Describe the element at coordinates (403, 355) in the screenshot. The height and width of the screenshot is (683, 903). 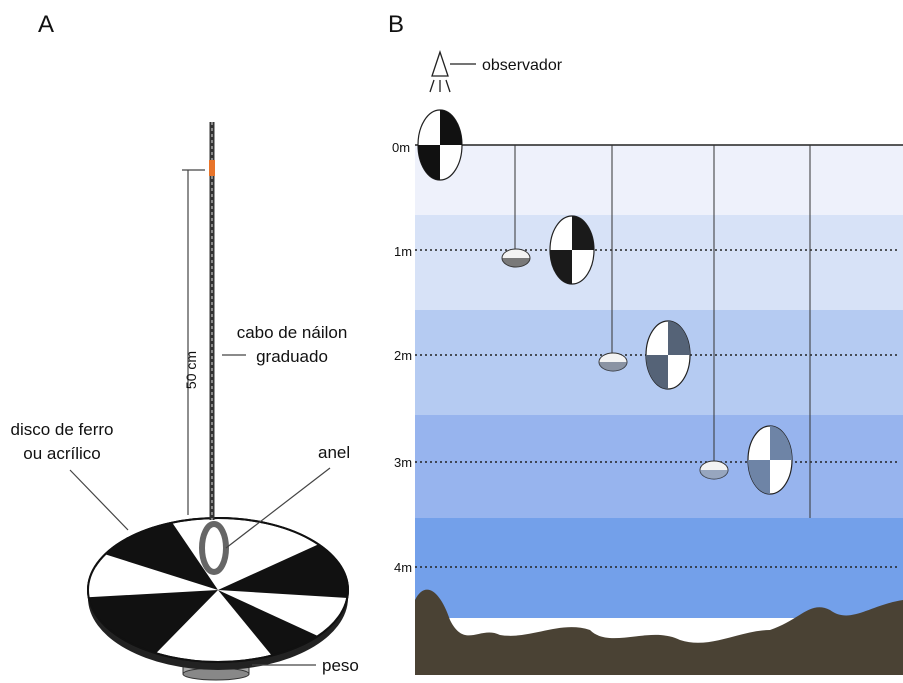
I see `depth-label: 2m` at that location.